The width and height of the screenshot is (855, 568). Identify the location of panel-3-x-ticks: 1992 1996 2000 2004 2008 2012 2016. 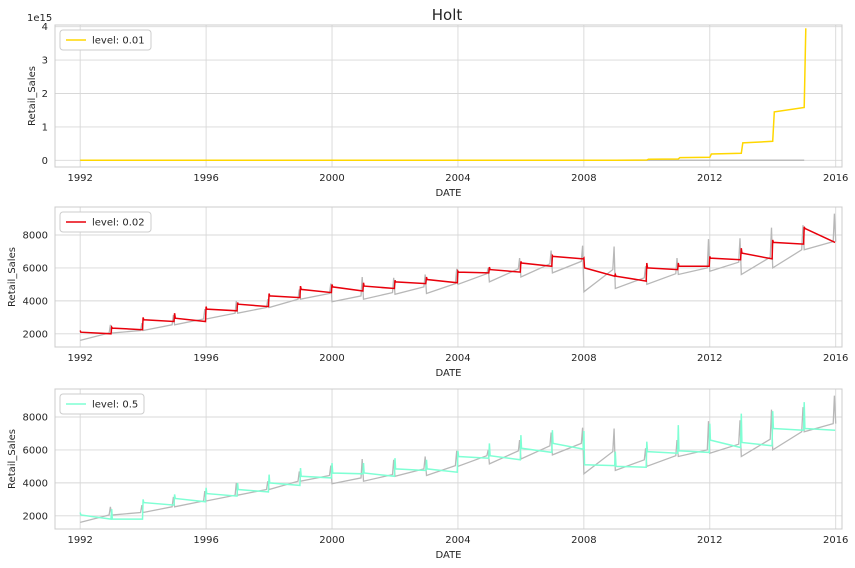
(457, 540).